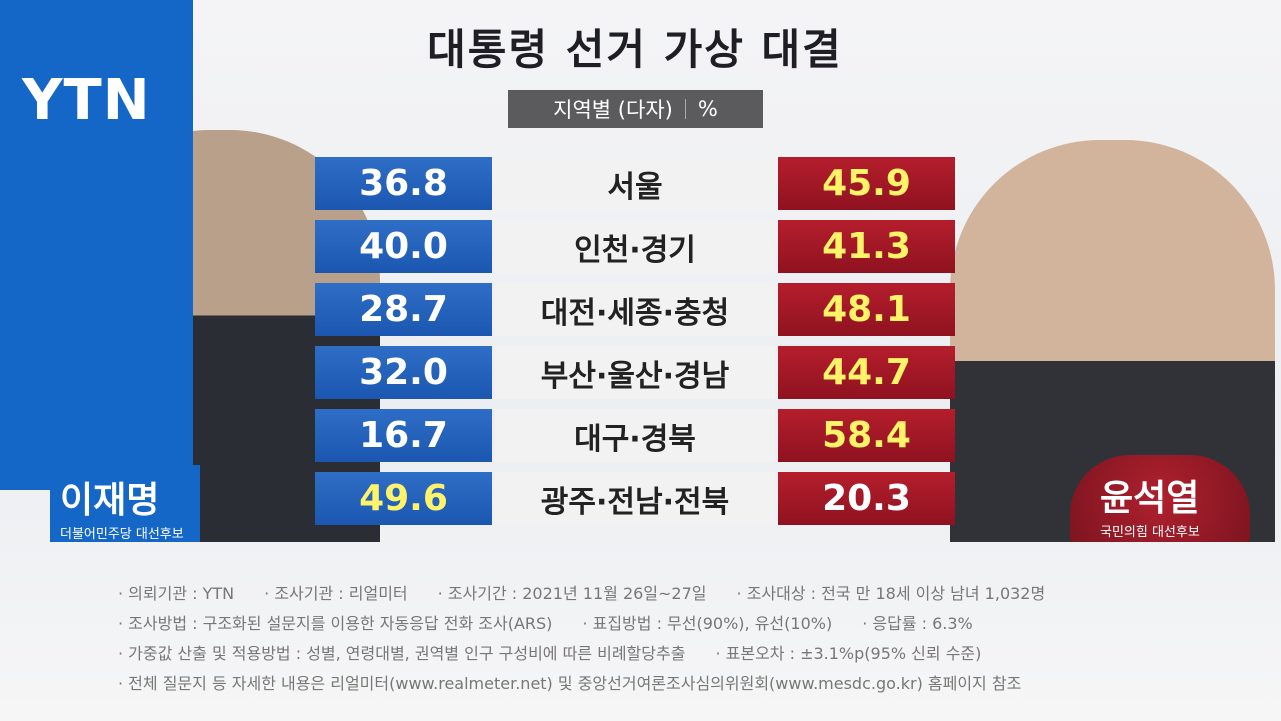 The width and height of the screenshot is (1281, 721). Describe the element at coordinates (403, 435) in the screenshot. I see `value-cell: 16.7` at that location.